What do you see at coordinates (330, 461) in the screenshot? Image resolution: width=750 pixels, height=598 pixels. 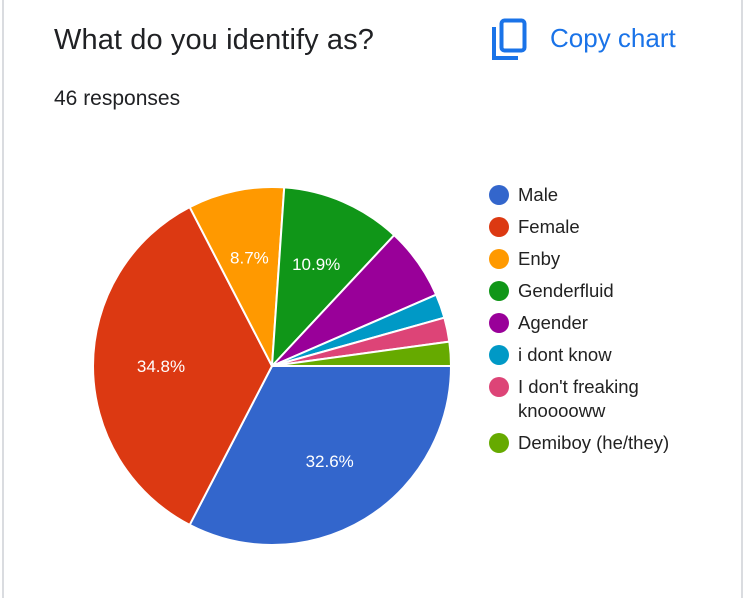 I see `pie-data-label: 32.6%` at bounding box center [330, 461].